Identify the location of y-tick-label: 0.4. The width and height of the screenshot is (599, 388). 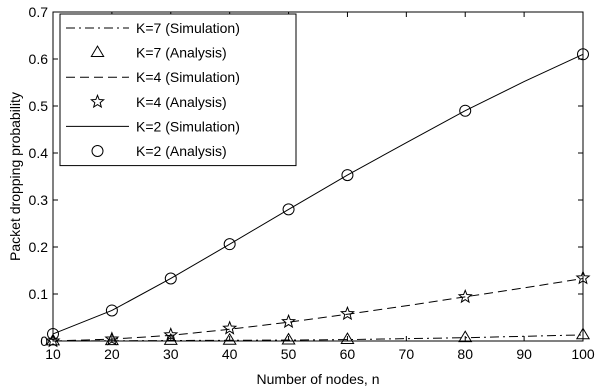
(39, 153).